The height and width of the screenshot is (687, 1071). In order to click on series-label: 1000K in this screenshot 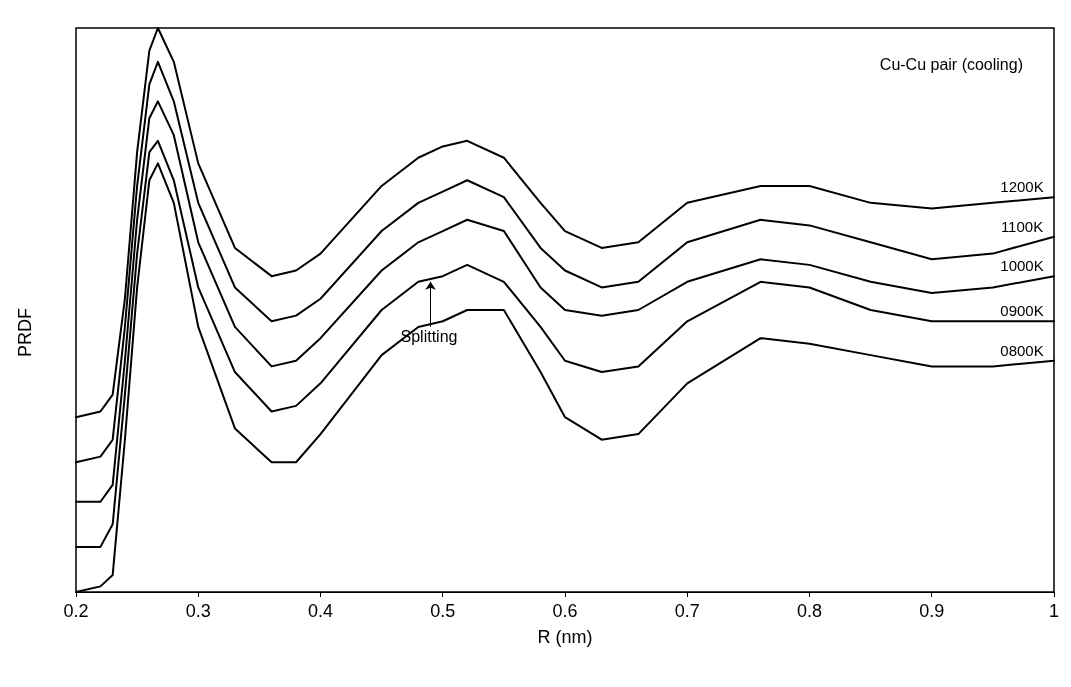, I will do `click(1022, 266)`.